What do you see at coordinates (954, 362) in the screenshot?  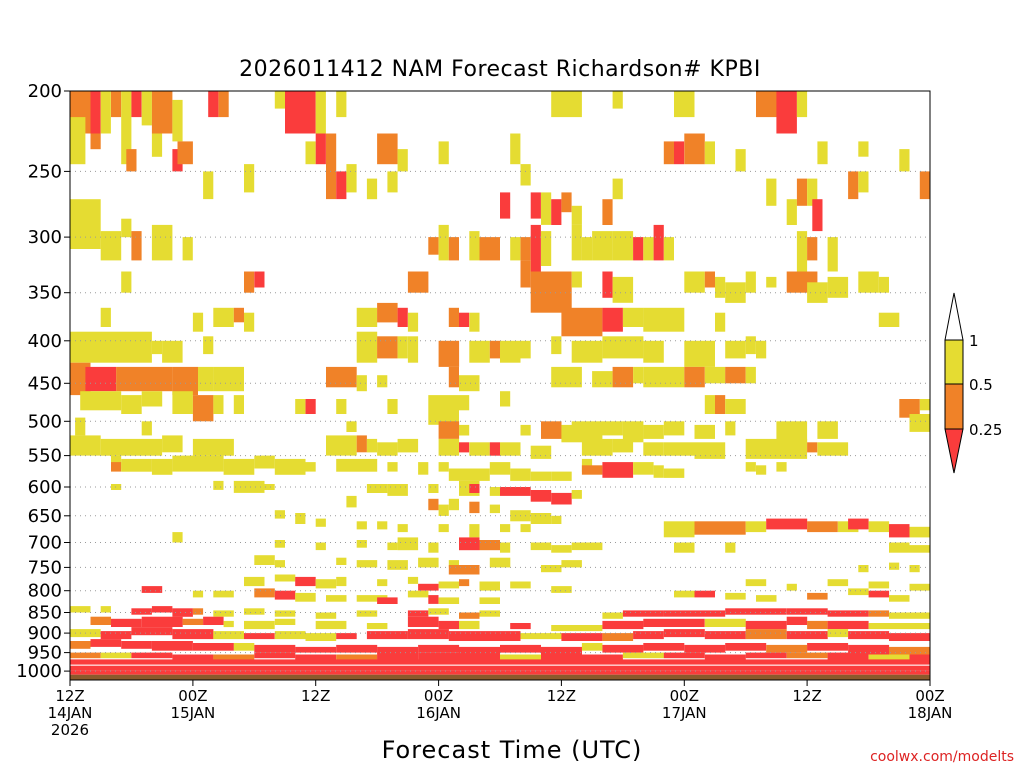 I see `colorbar-band-yellow` at bounding box center [954, 362].